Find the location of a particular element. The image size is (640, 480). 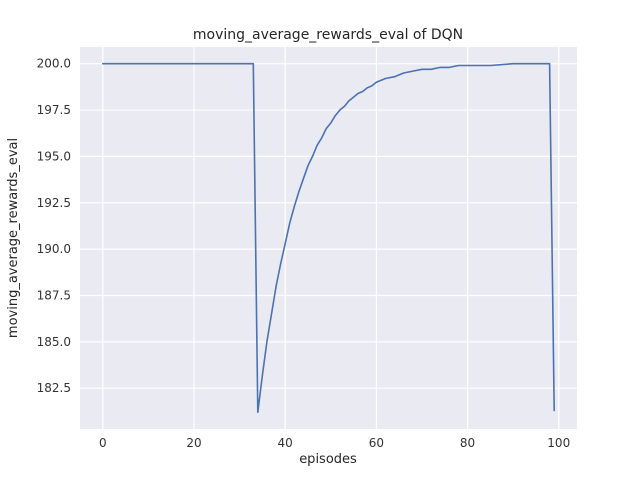

y-tick-label: 185.0 is located at coordinates (54, 342).